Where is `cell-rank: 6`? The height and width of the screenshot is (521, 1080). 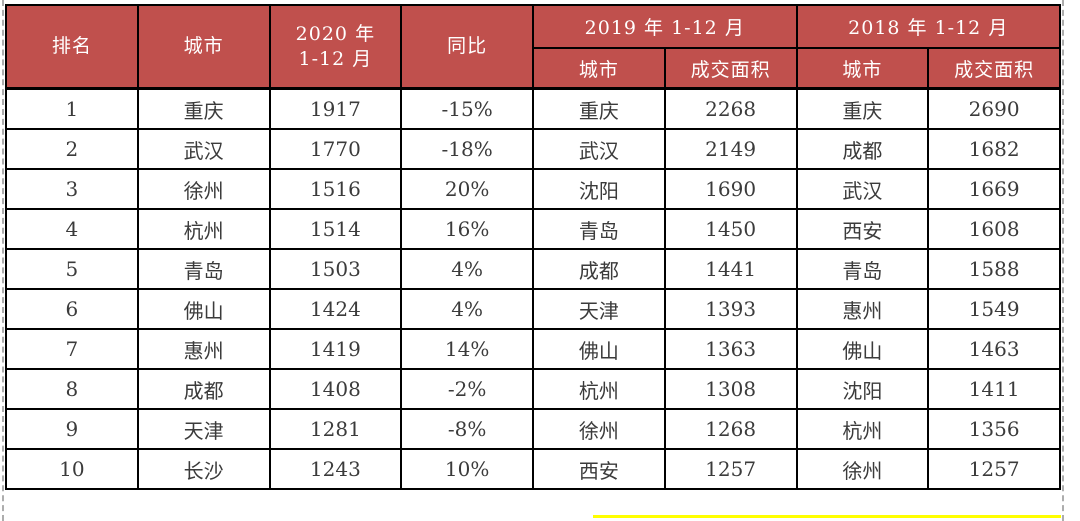
cell-rank: 6 is located at coordinates (72, 309).